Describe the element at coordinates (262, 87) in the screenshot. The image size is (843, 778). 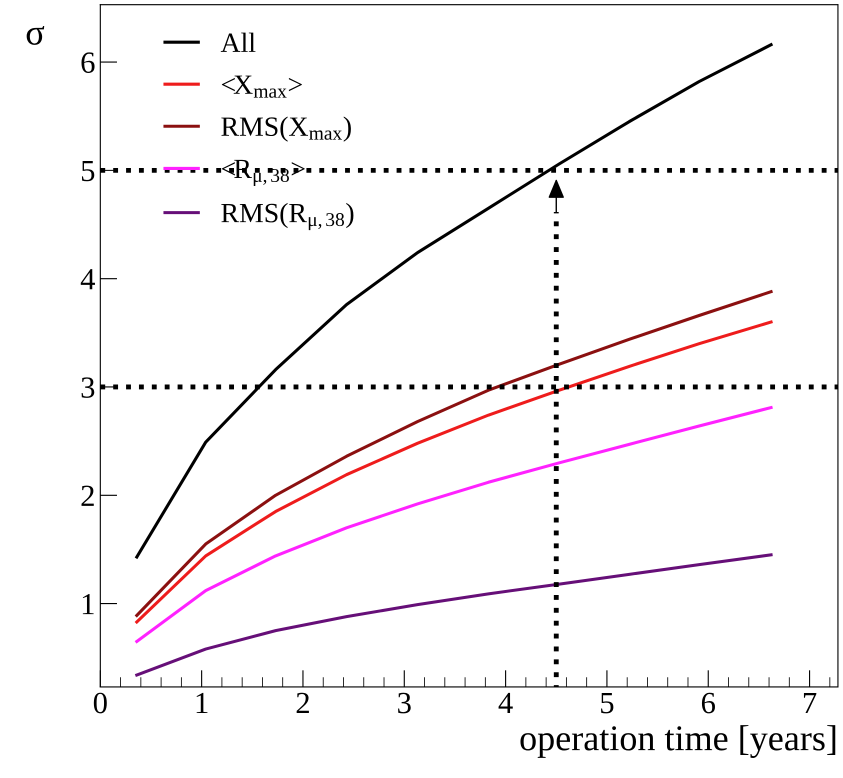
I see `legend-label: <X$_{max}$>` at that location.